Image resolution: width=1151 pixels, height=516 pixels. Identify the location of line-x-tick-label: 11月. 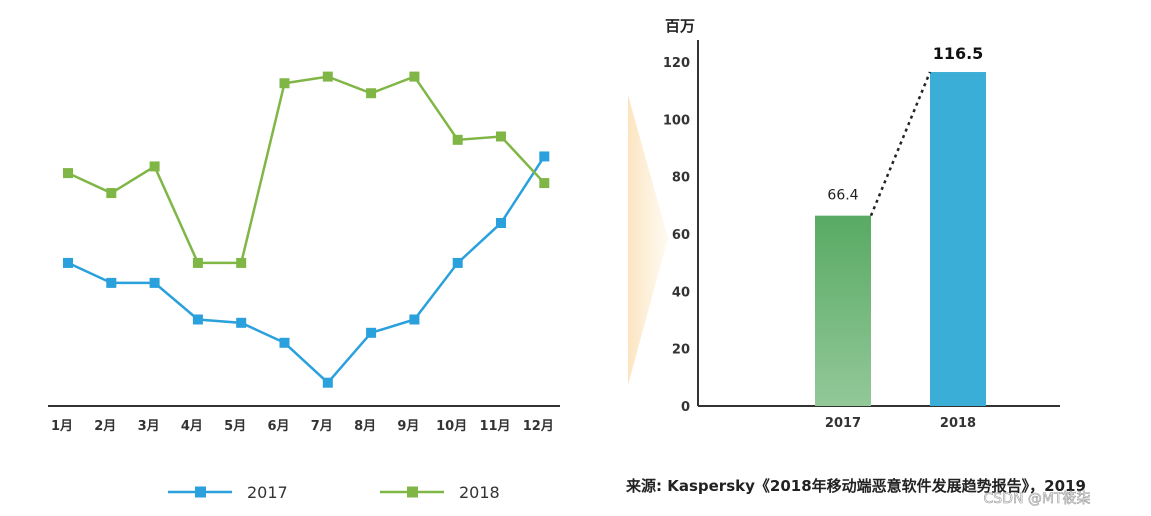
(494, 426).